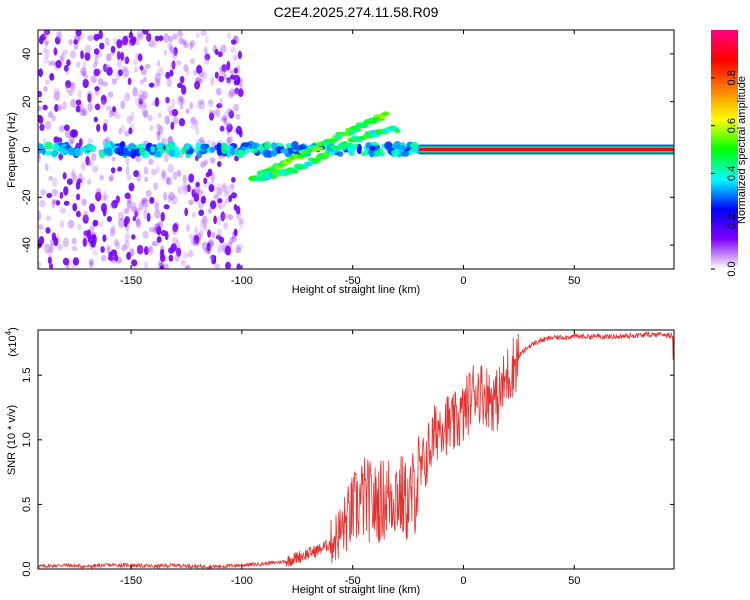 This screenshot has height=600, width=750. I want to click on snr-y-tick-label: 1.0, so click(27, 439).